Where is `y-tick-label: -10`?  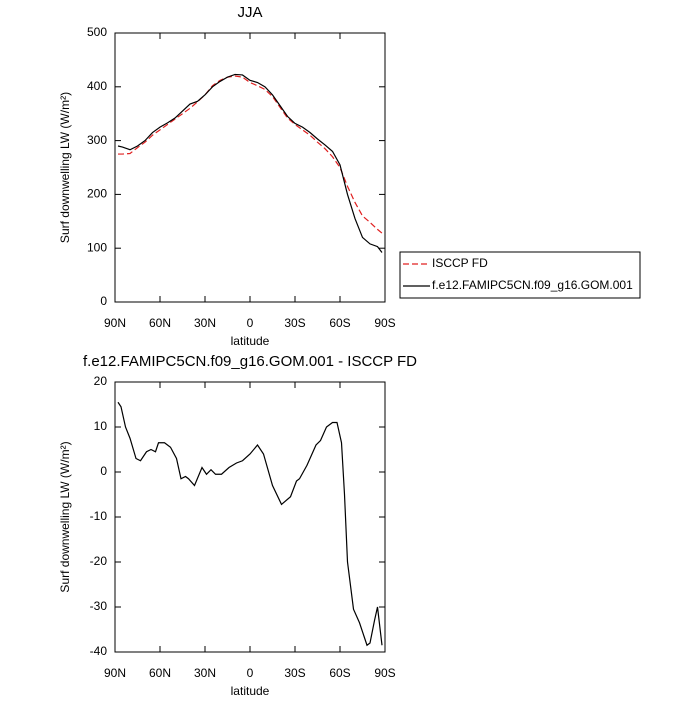 y-tick-label: -10 is located at coordinates (99, 516).